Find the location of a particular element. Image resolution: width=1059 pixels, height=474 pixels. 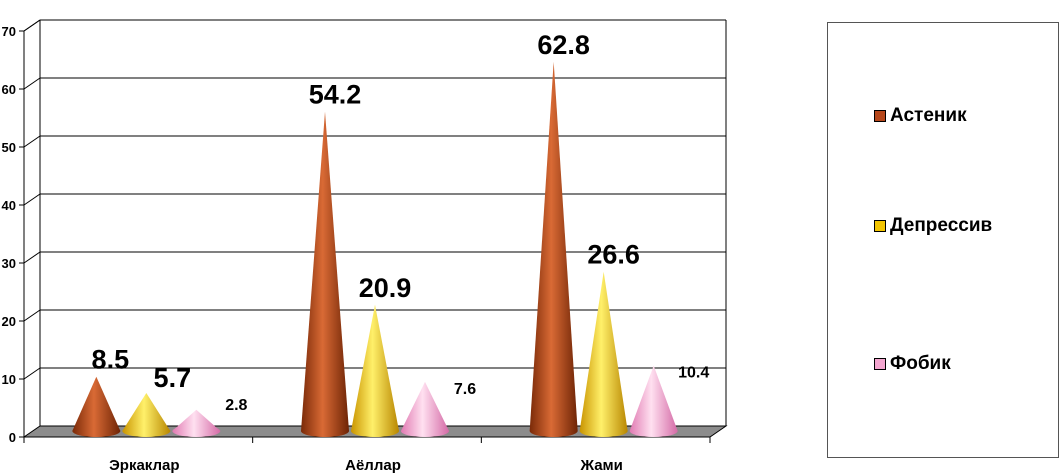

legend-label-astenik: Астеник is located at coordinates (928, 115).